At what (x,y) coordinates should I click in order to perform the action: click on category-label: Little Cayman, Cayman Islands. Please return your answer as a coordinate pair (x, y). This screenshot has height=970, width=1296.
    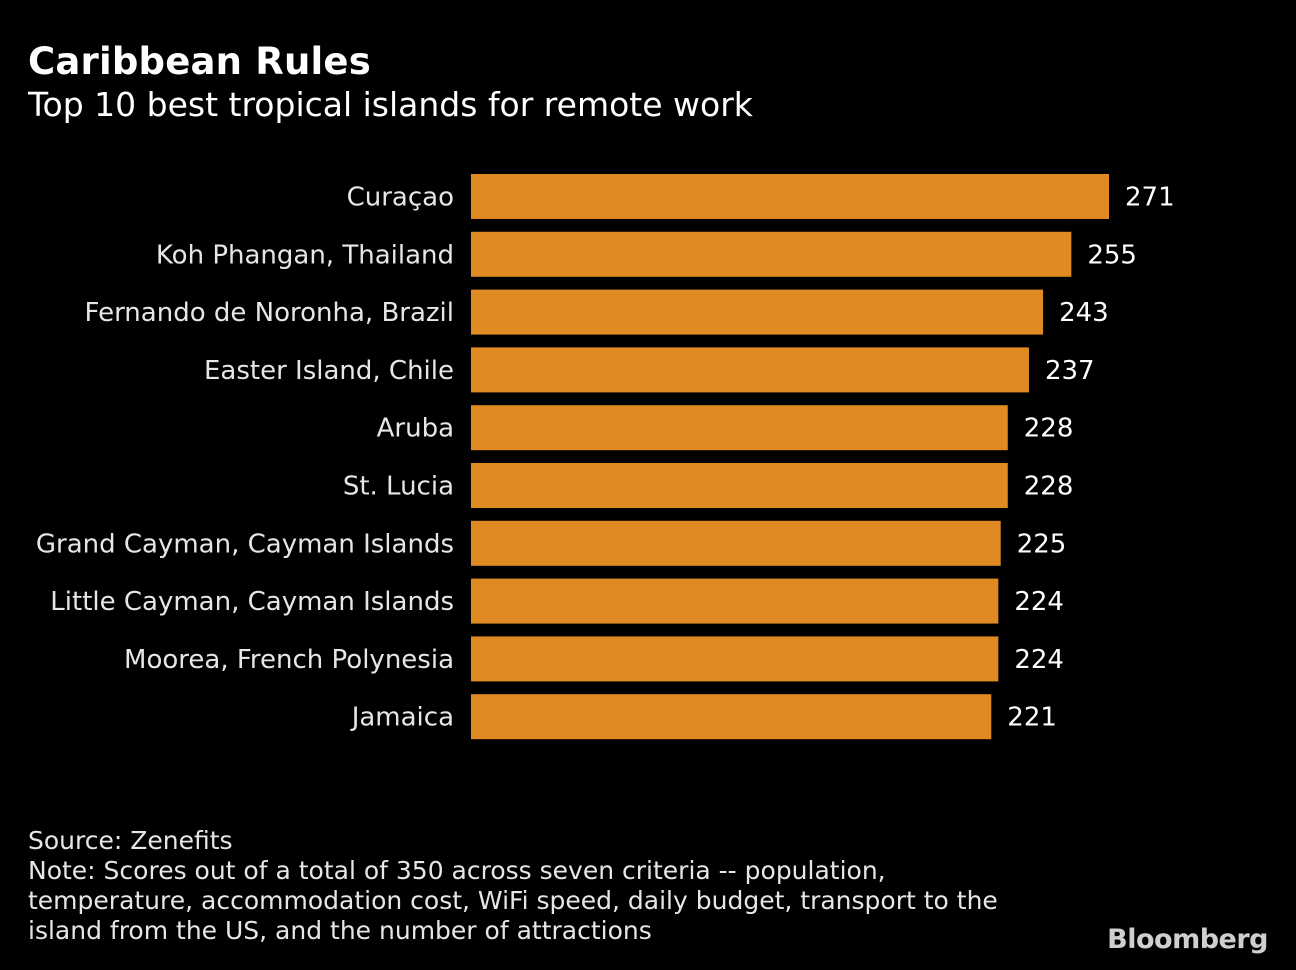
    Looking at the image, I should click on (252, 602).